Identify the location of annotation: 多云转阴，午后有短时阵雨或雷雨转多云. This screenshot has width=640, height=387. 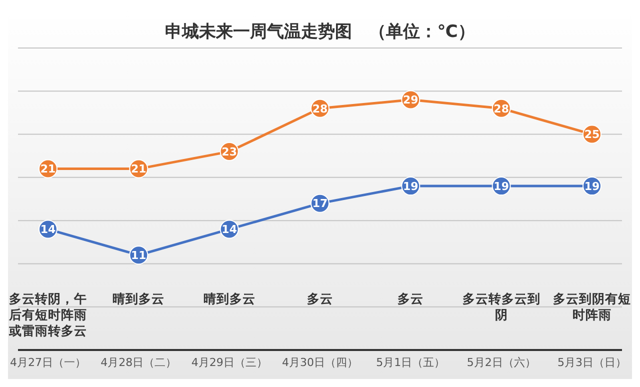
(48, 314).